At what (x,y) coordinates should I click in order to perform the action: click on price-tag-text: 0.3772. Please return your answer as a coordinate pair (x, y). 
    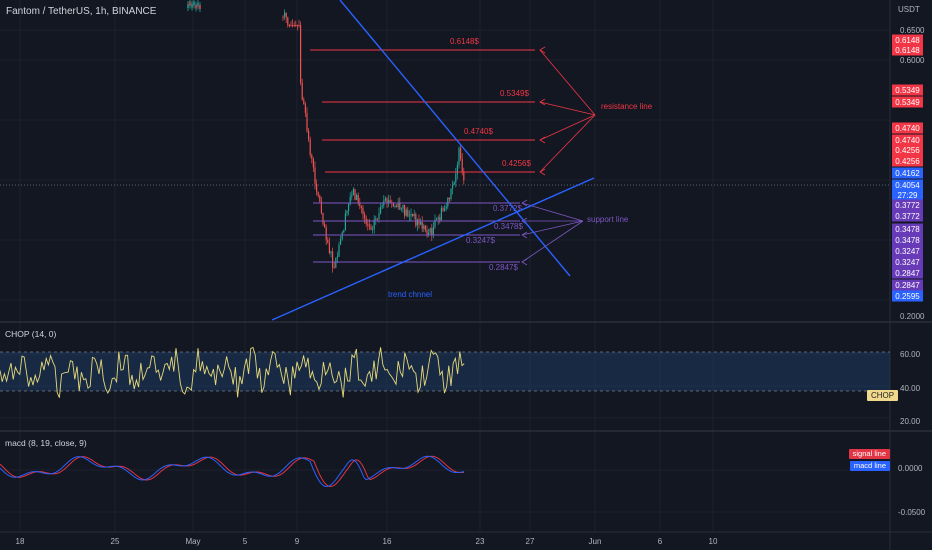
    Looking at the image, I should click on (907, 216).